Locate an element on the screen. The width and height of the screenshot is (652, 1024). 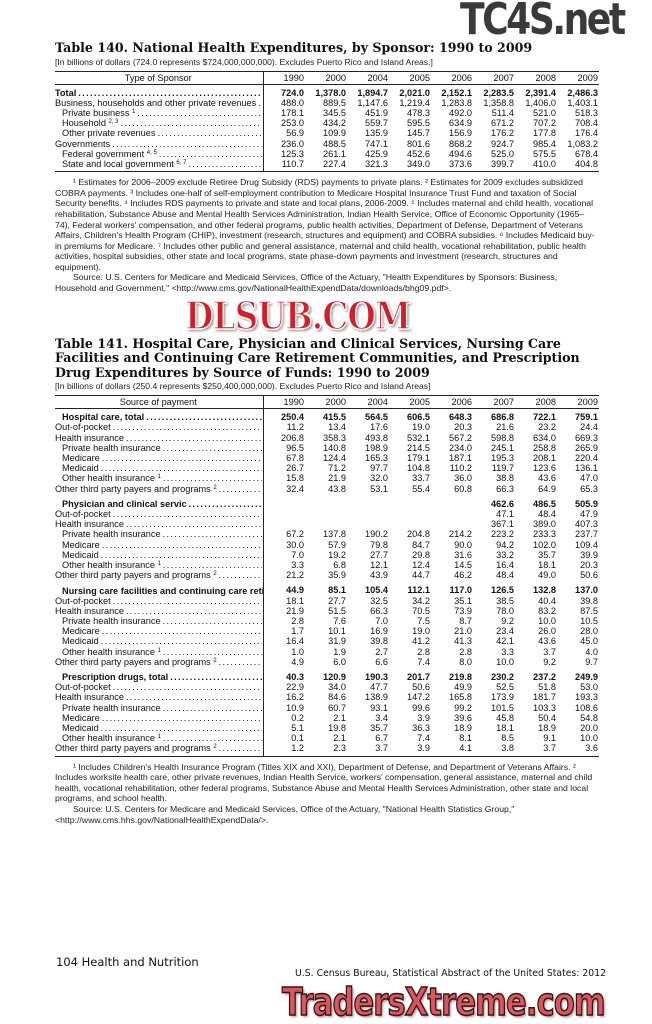
cell-value: 532.1 is located at coordinates (418, 437).